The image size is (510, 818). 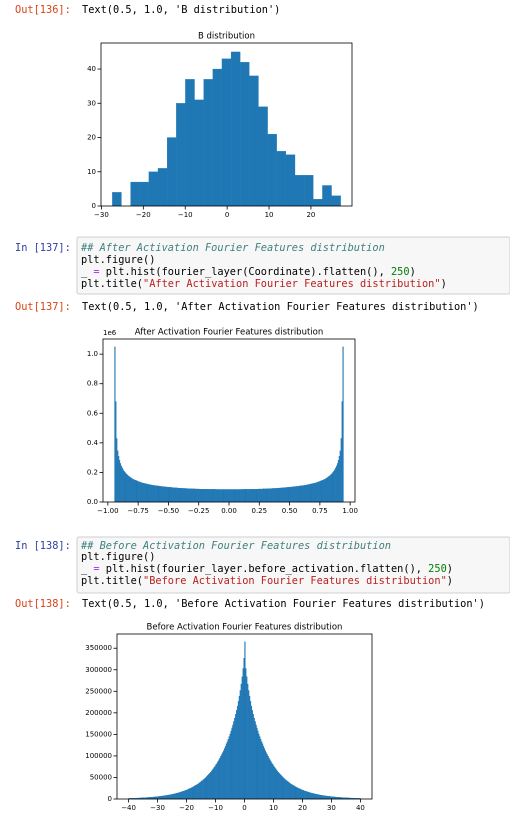 What do you see at coordinates (96, 272) in the screenshot?
I see `code-token: =` at bounding box center [96, 272].